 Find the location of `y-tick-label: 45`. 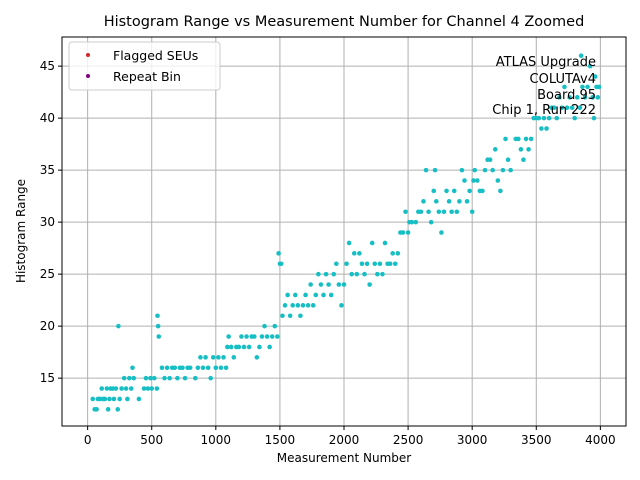

y-tick-label: 45 is located at coordinates (47, 66).